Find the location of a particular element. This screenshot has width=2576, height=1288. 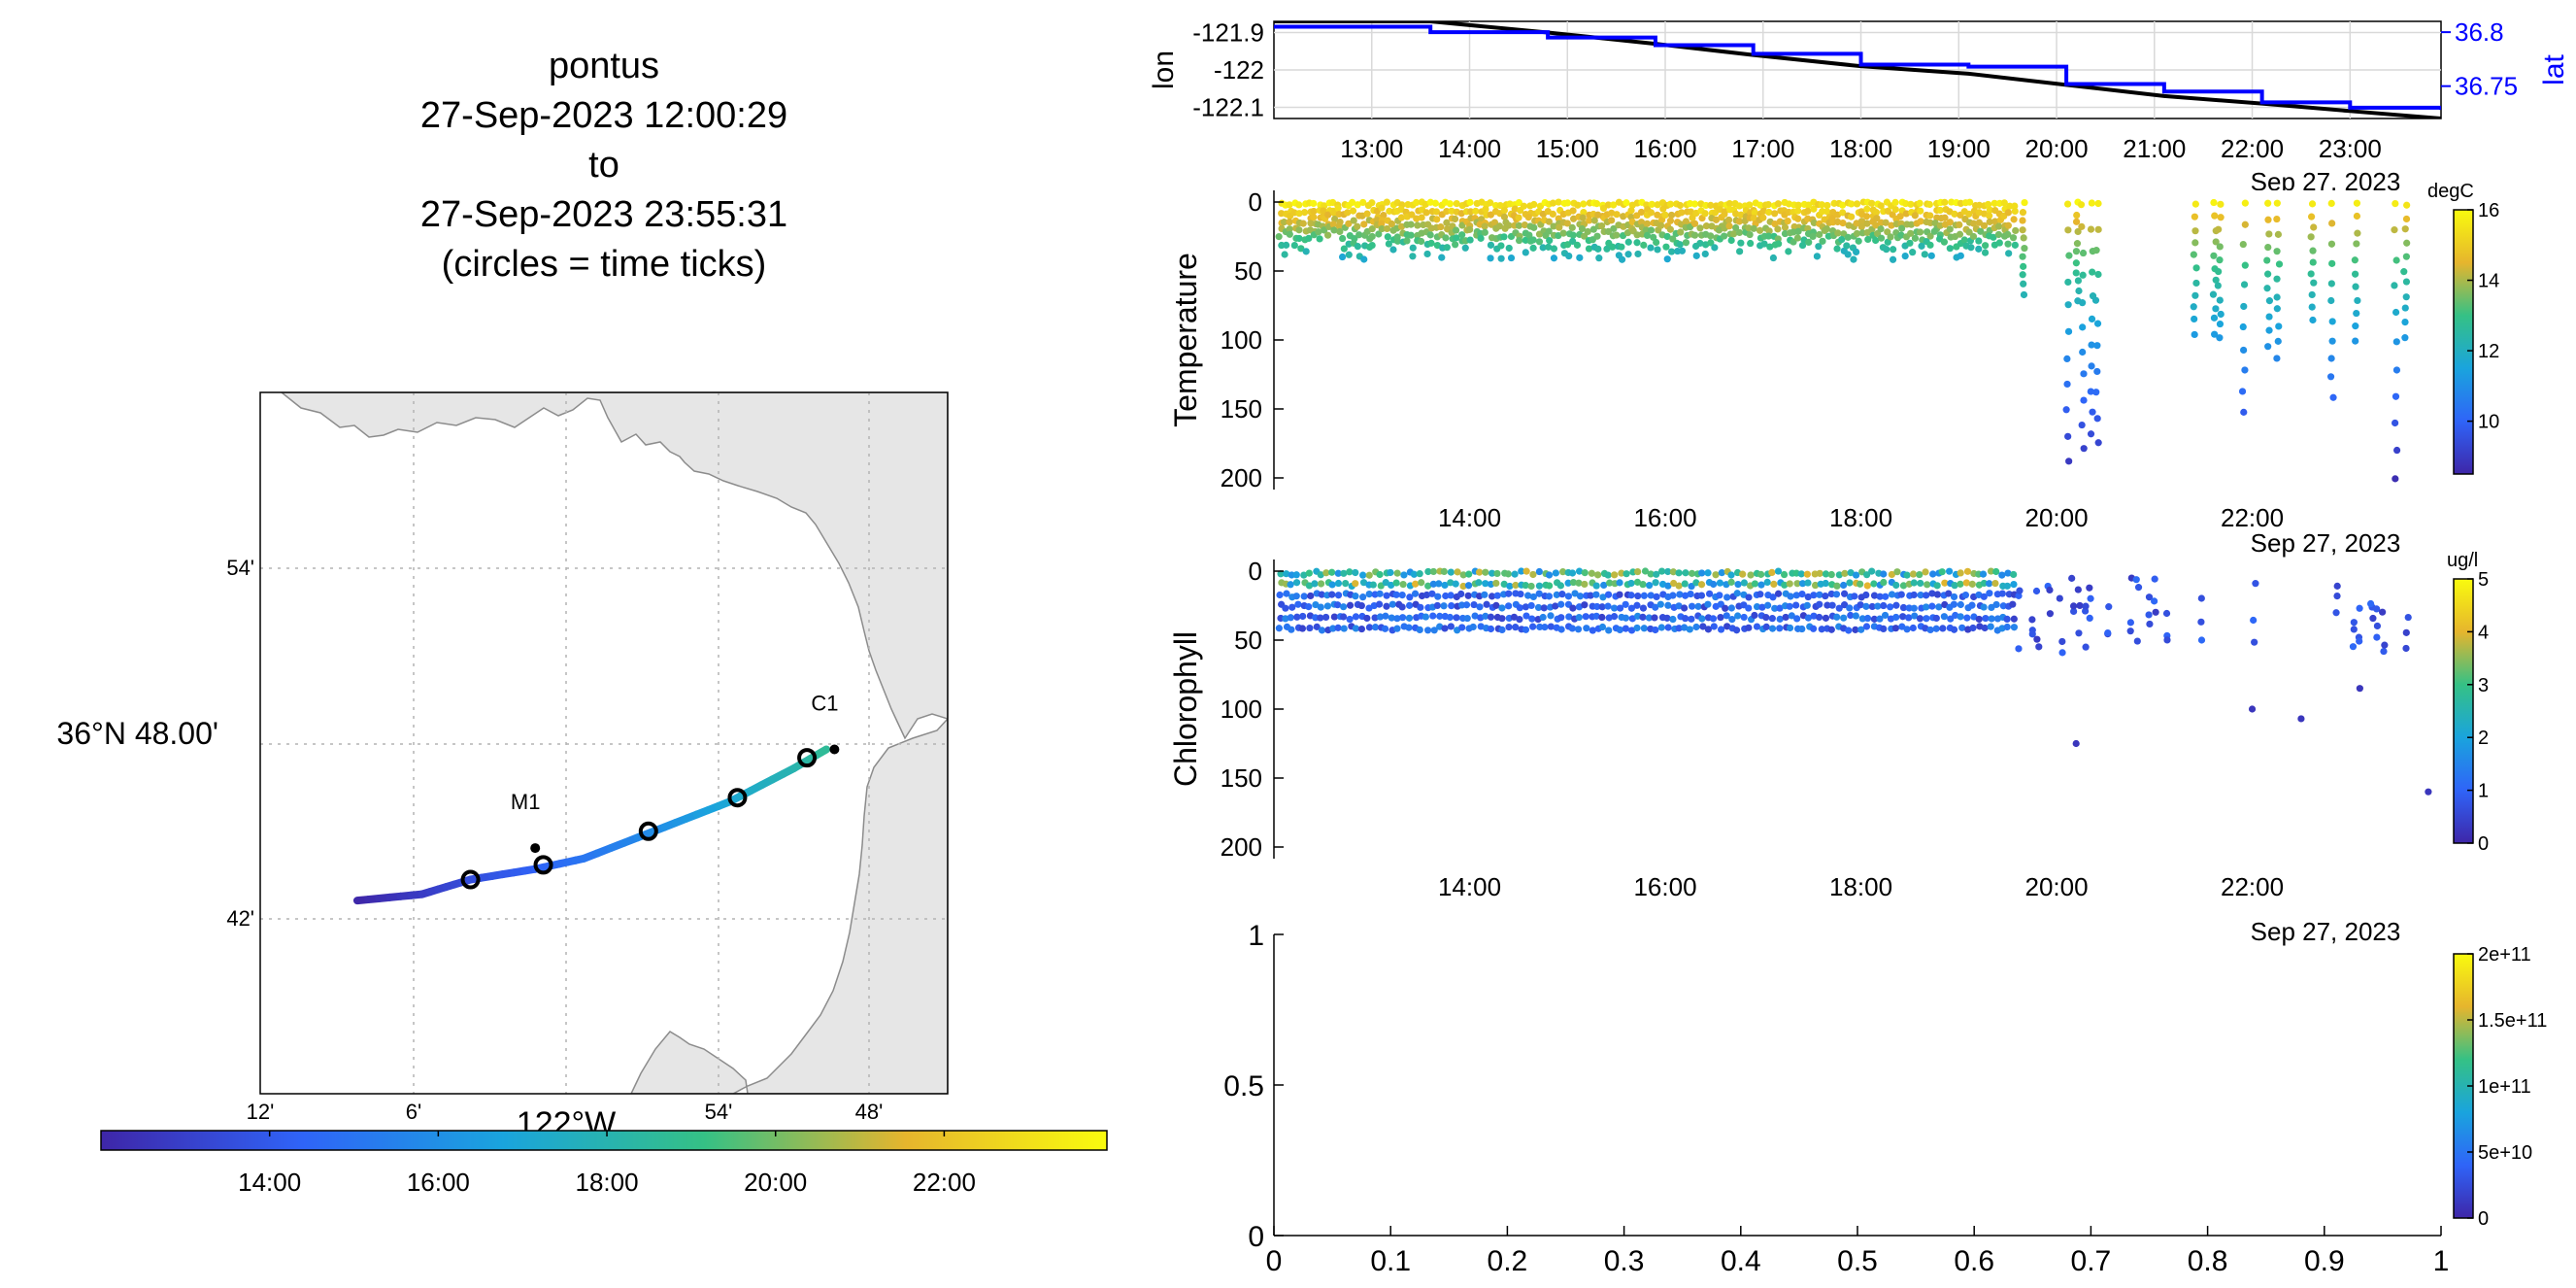

colorbar-tick-label: 3 is located at coordinates (2484, 685).